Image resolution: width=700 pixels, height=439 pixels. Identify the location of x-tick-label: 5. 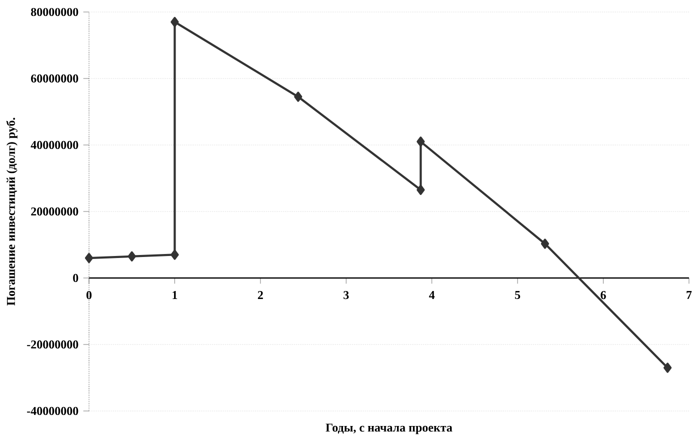
(517, 295).